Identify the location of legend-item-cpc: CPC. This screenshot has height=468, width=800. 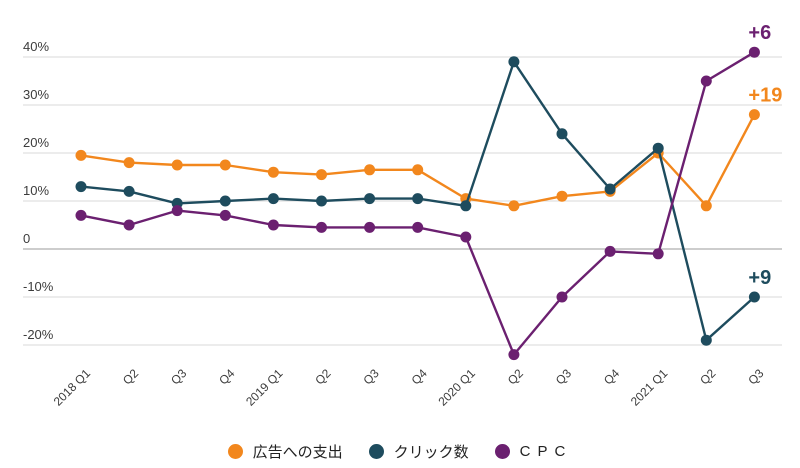
(533, 451).